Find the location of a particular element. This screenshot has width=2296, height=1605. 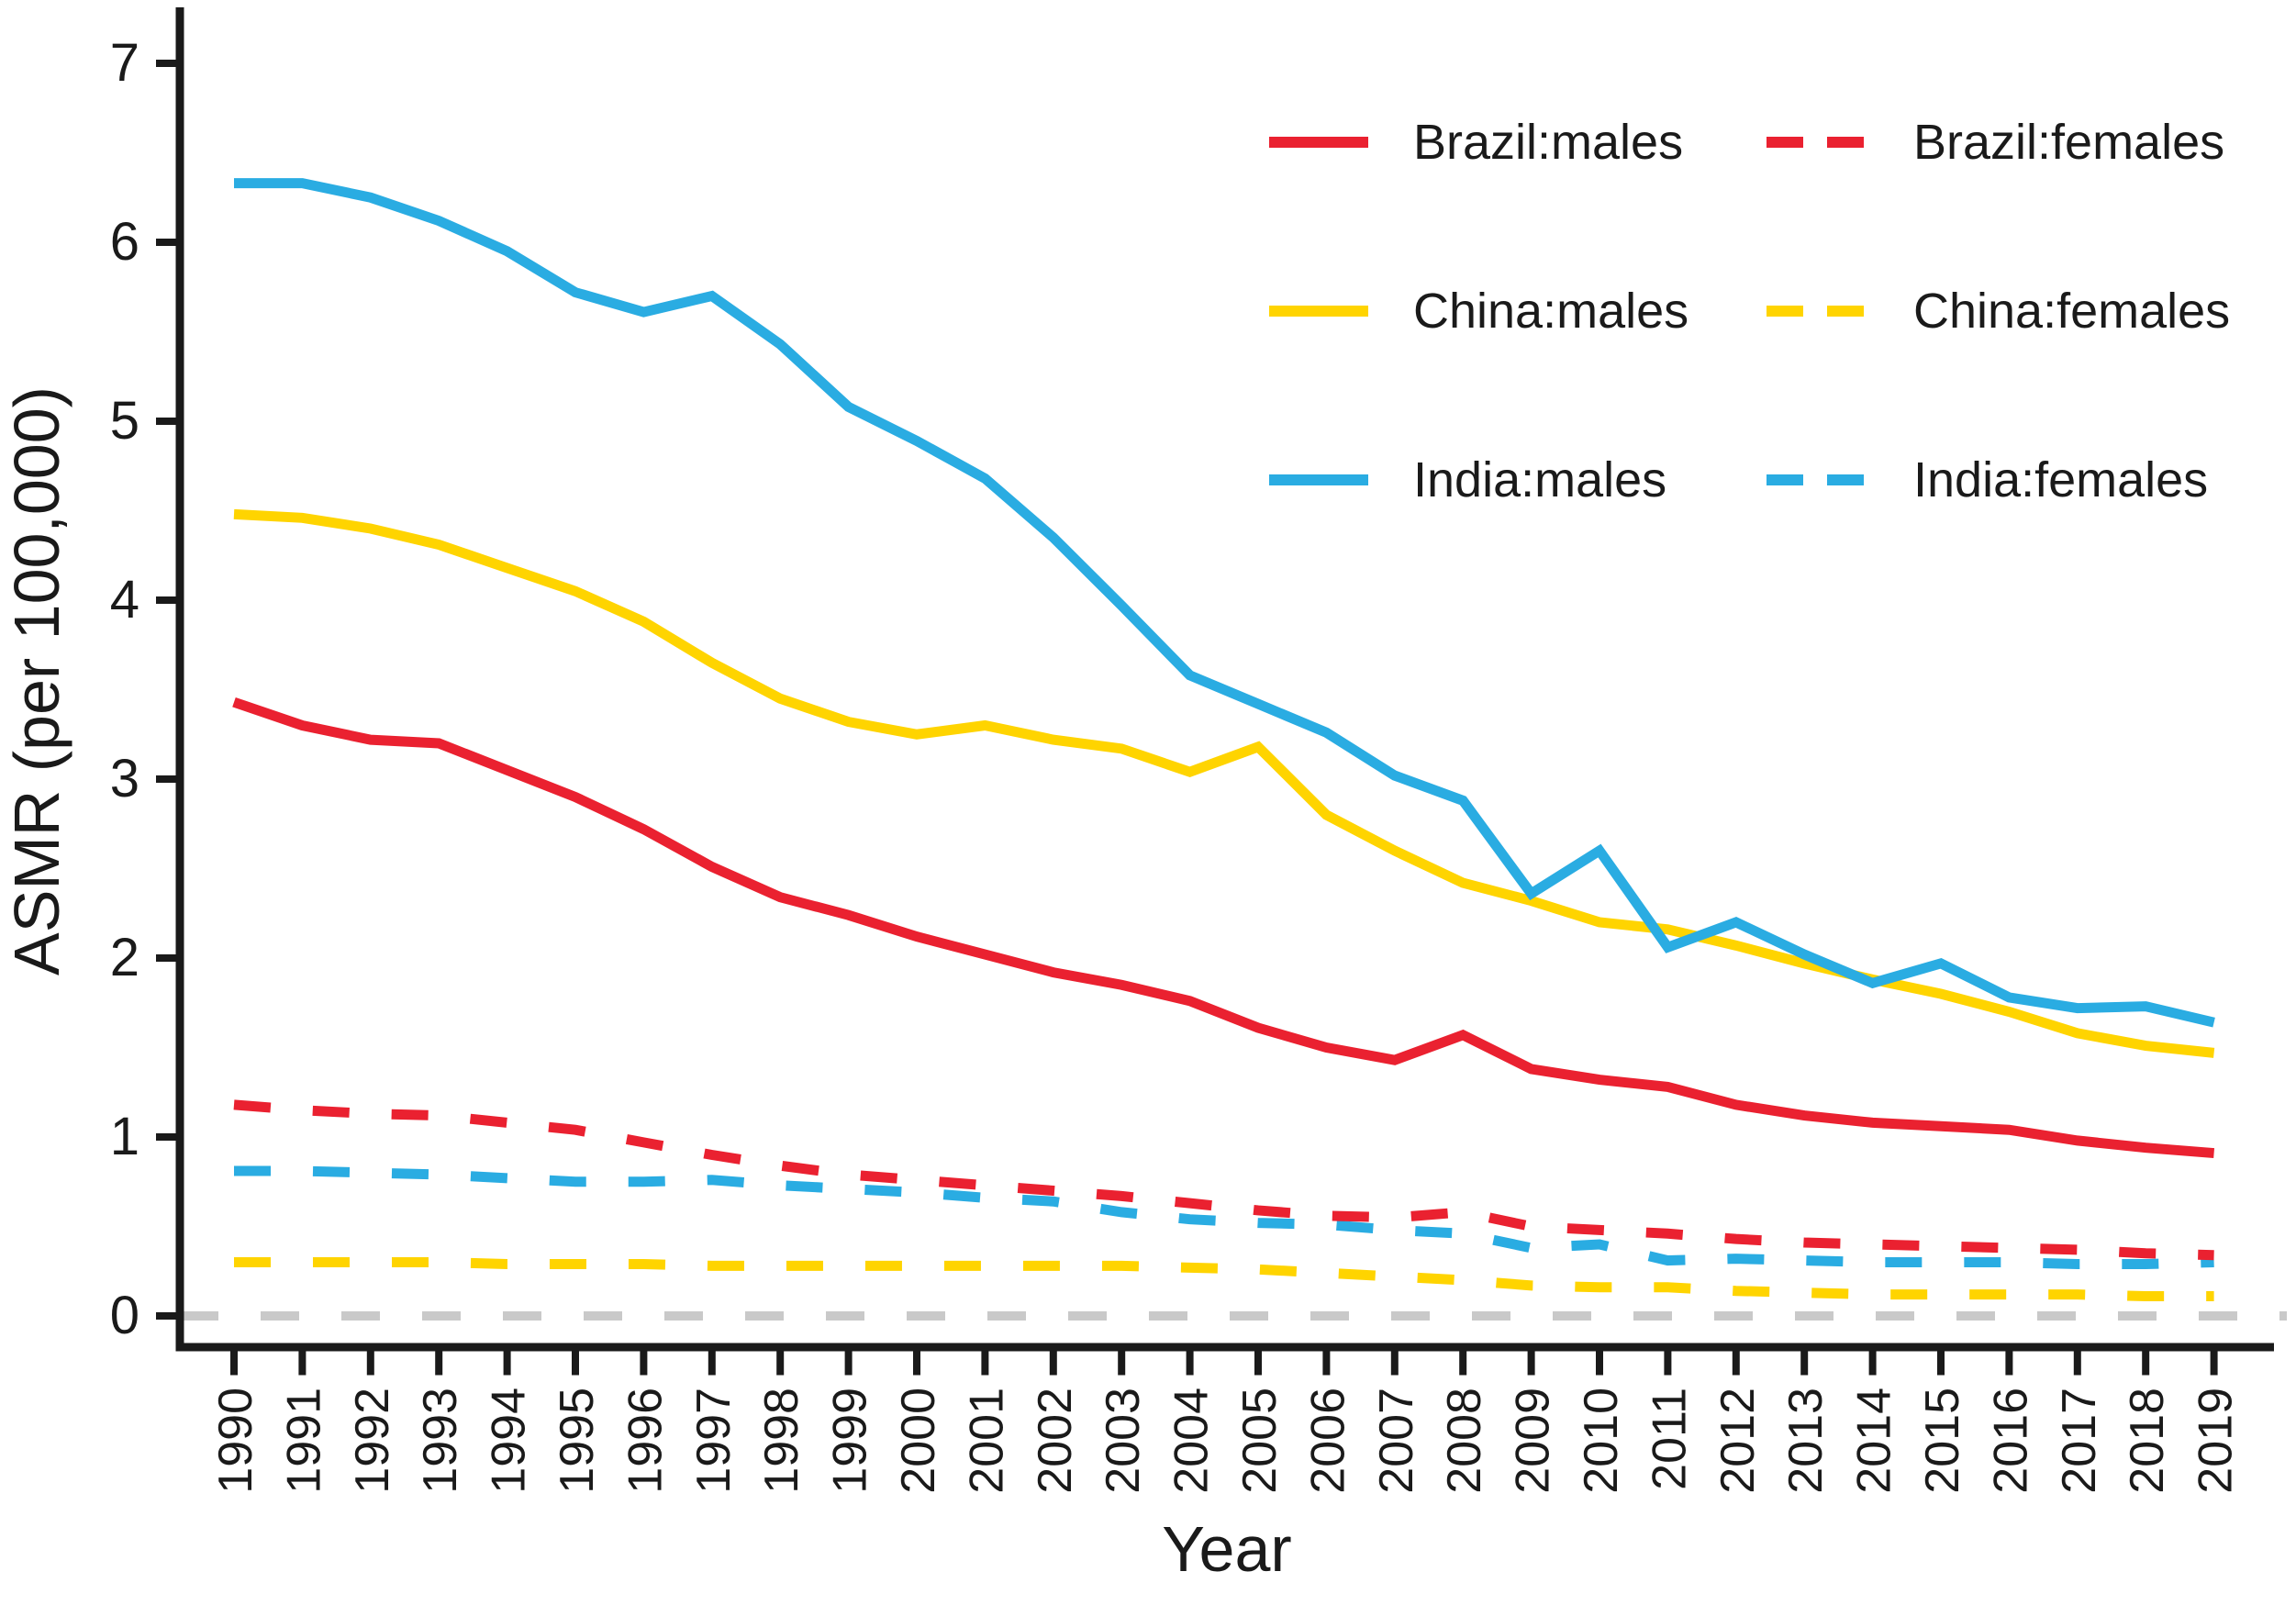

x-tick-label-2009: 2009 is located at coordinates (1533, 1441).